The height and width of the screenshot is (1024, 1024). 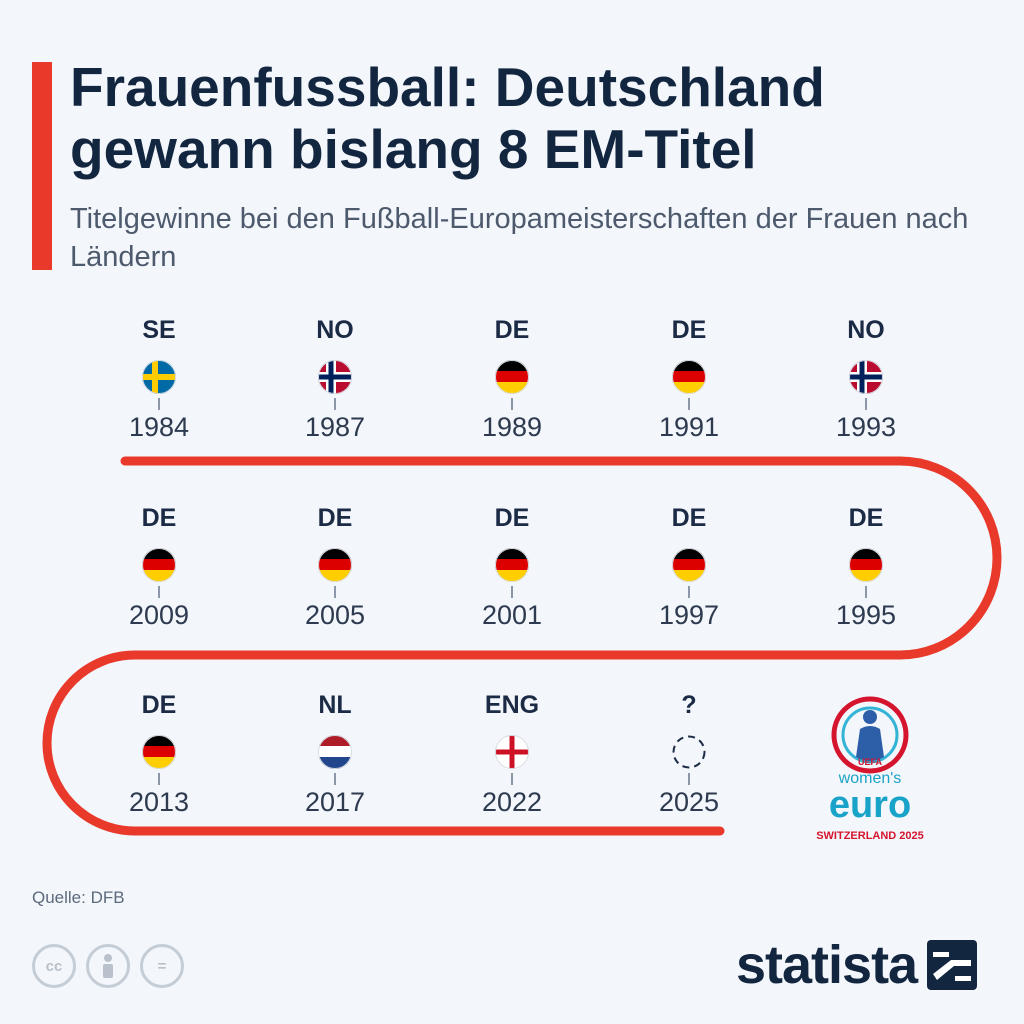 I want to click on accent-bar, so click(x=42, y=166).